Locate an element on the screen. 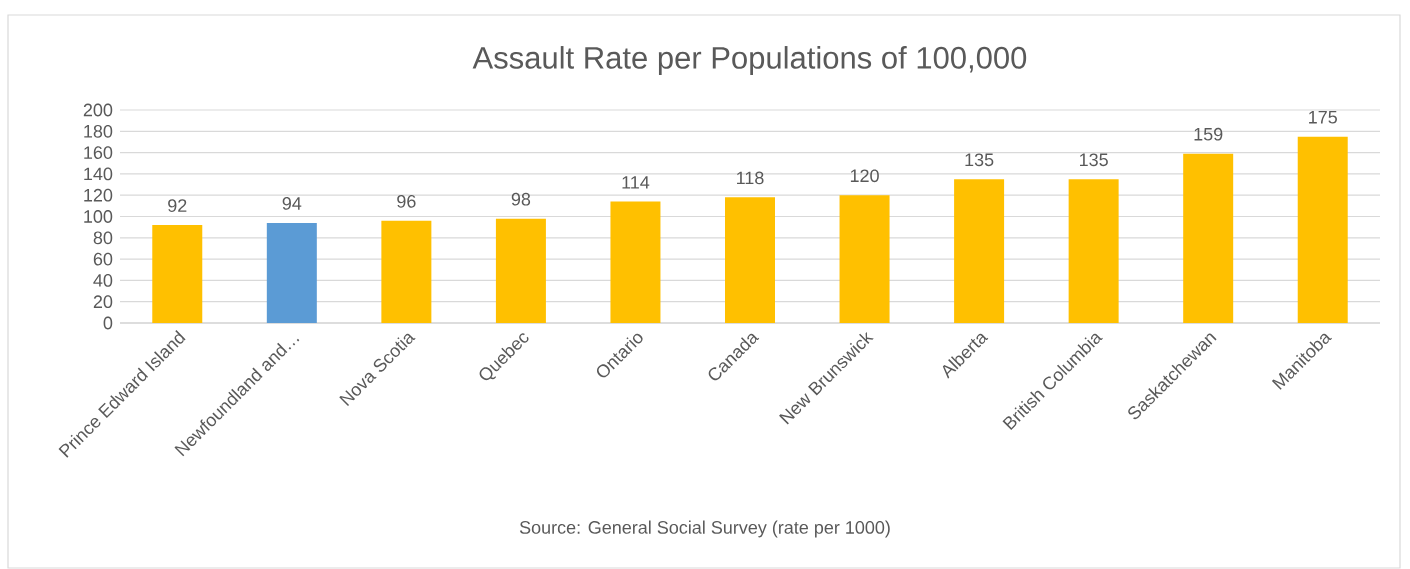  data-label: 94 is located at coordinates (292, 203).